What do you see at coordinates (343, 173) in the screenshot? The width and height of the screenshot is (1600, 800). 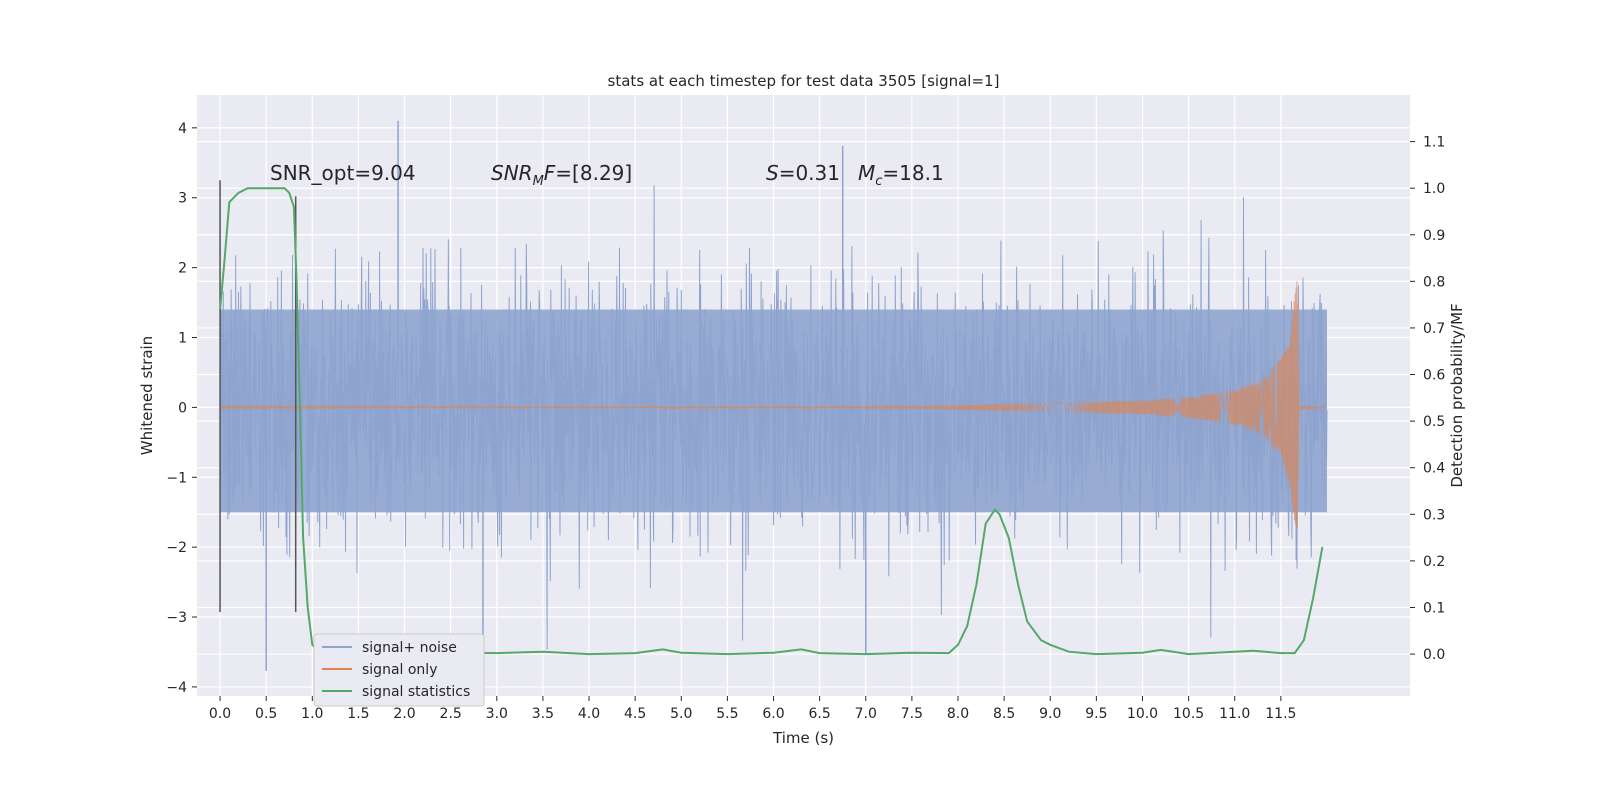 I see `annotation-snr-opt: SNR_opt=9.04` at bounding box center [343, 173].